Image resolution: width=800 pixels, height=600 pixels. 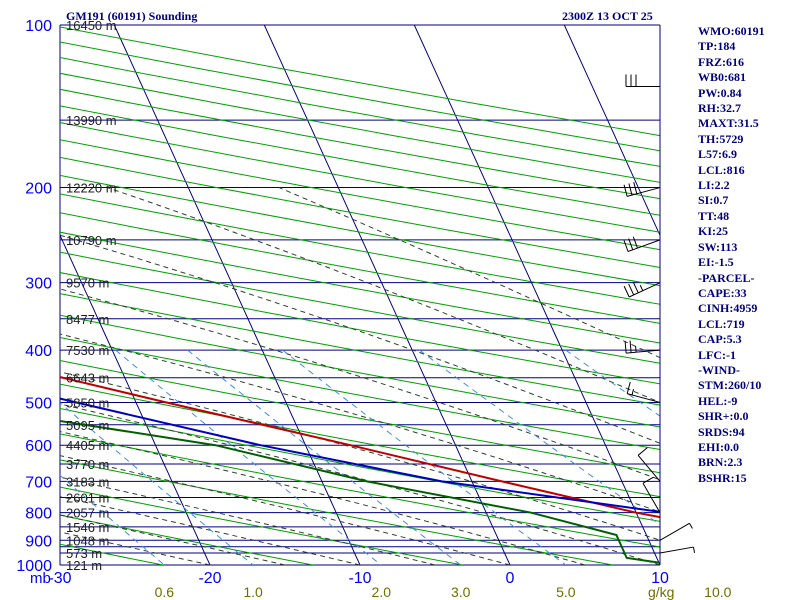 I want to click on height-label: 4405 m, so click(x=87, y=445).